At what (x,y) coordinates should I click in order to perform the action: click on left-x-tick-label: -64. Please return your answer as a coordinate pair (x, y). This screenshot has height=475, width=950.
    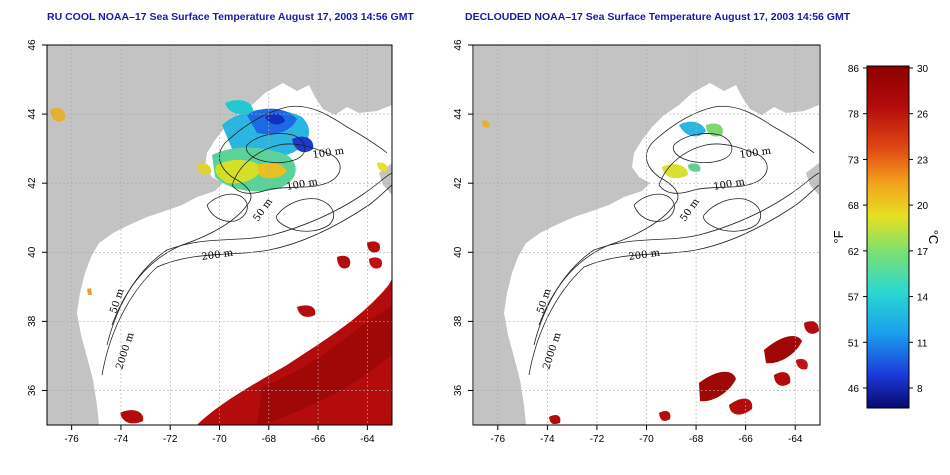
    Looking at the image, I should click on (367, 439).